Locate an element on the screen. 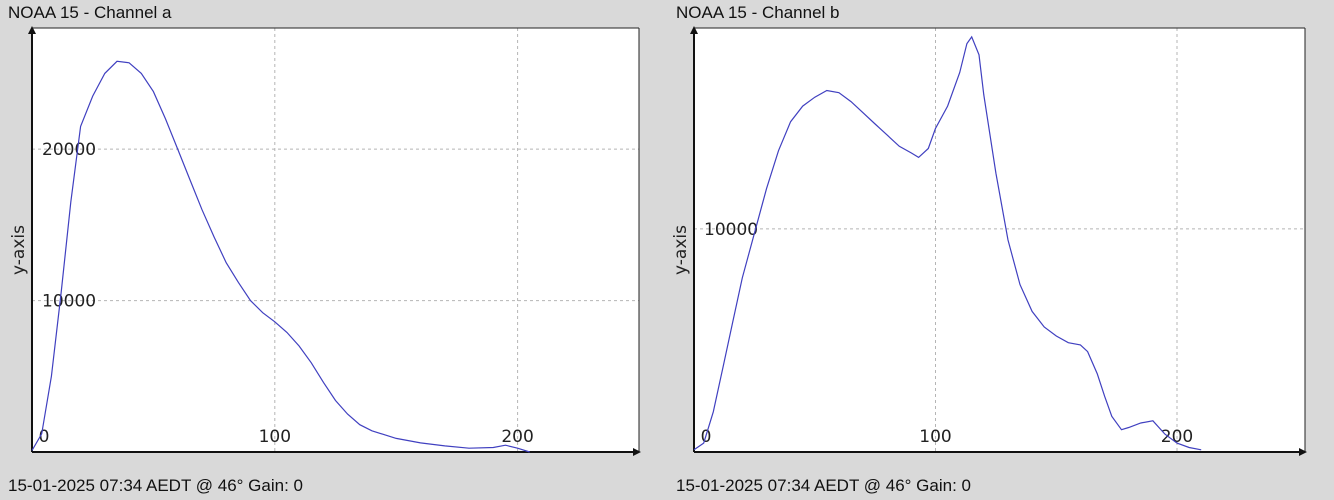  chart-title: NOAA 15 - Channel b is located at coordinates (758, 12).